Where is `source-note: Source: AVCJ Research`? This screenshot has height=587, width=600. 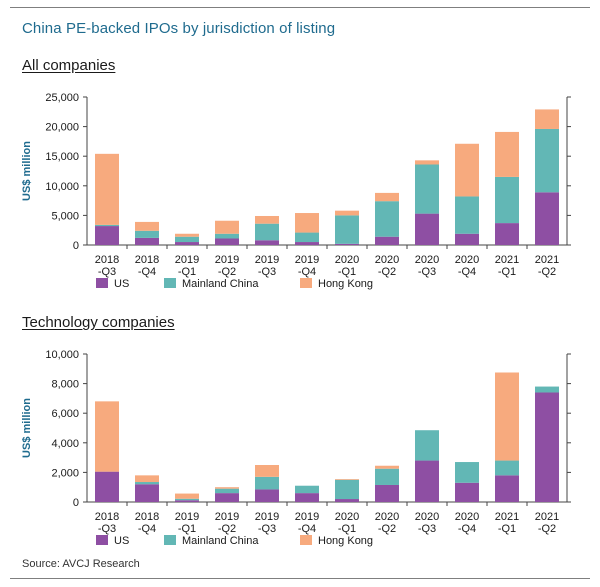 source-note: Source: AVCJ Research is located at coordinates (81, 564).